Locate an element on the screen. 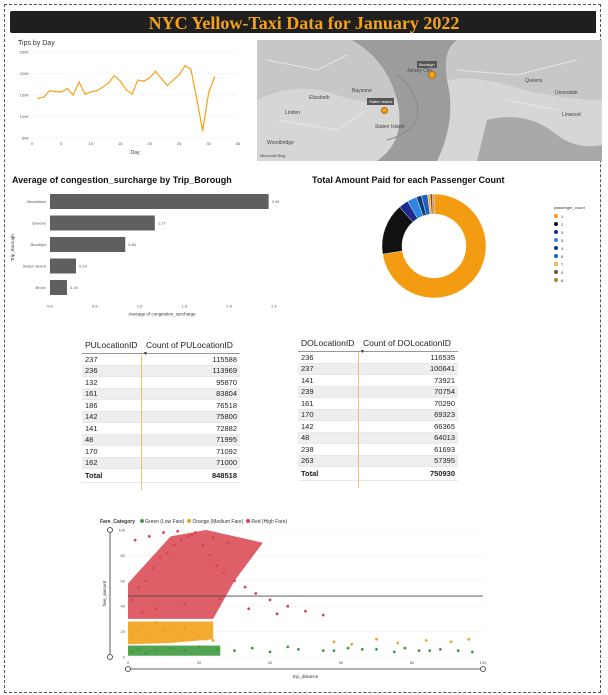  fare-legend-item: Red (High Fare) is located at coordinates (266, 522).